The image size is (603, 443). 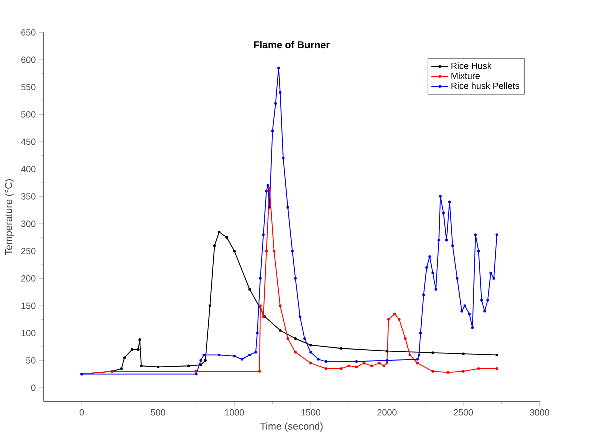 I want to click on text: Flame of Burner, so click(x=292, y=45).